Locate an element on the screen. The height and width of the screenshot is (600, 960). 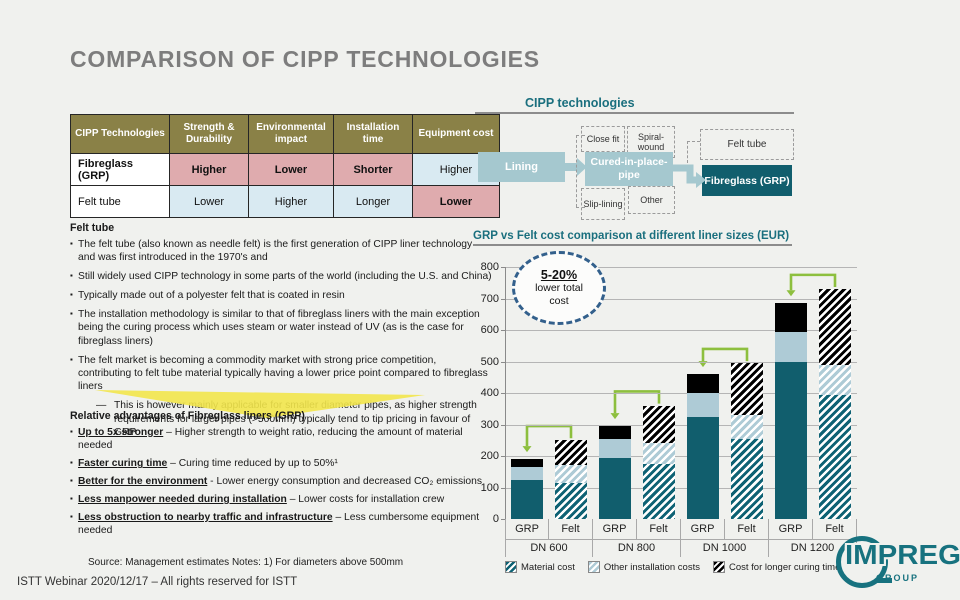
bar-dn600-felt is located at coordinates (571, 479).